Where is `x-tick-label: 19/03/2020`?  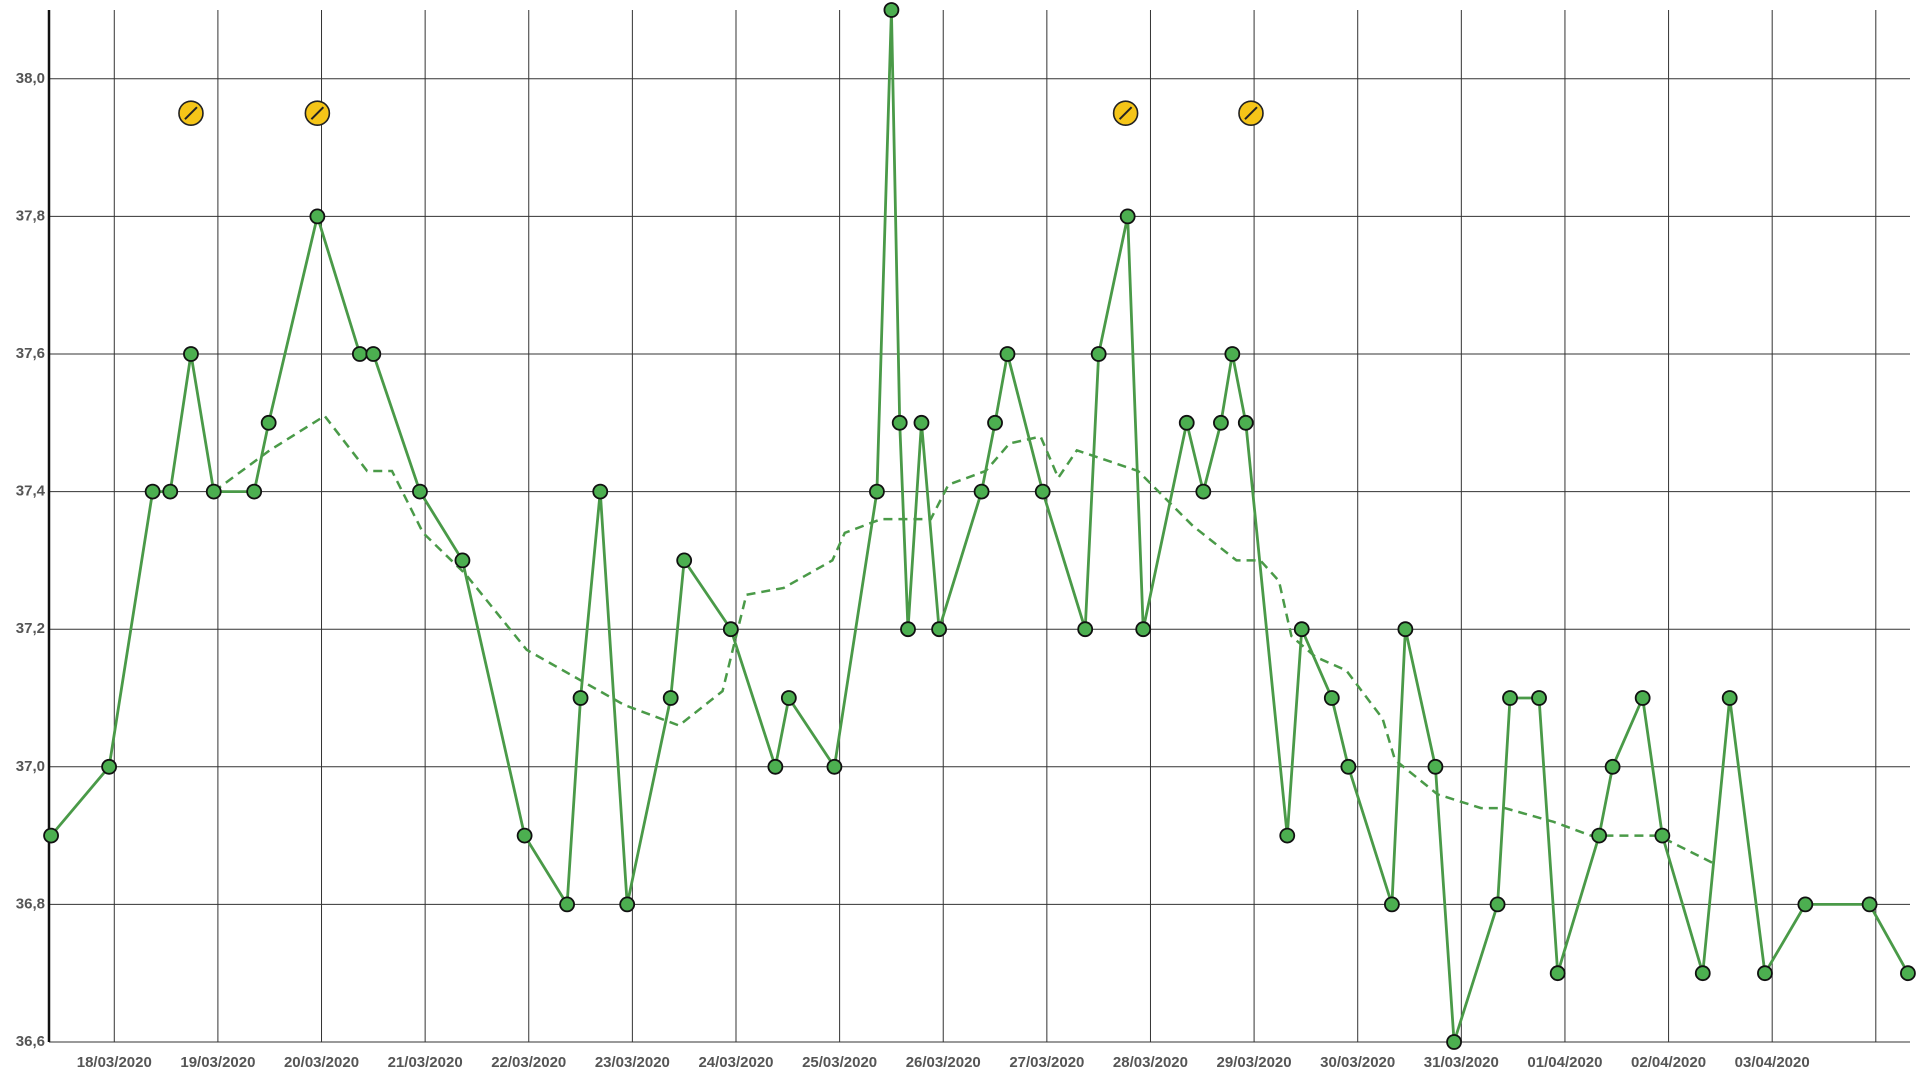
x-tick-label: 19/03/2020 is located at coordinates (217, 1062).